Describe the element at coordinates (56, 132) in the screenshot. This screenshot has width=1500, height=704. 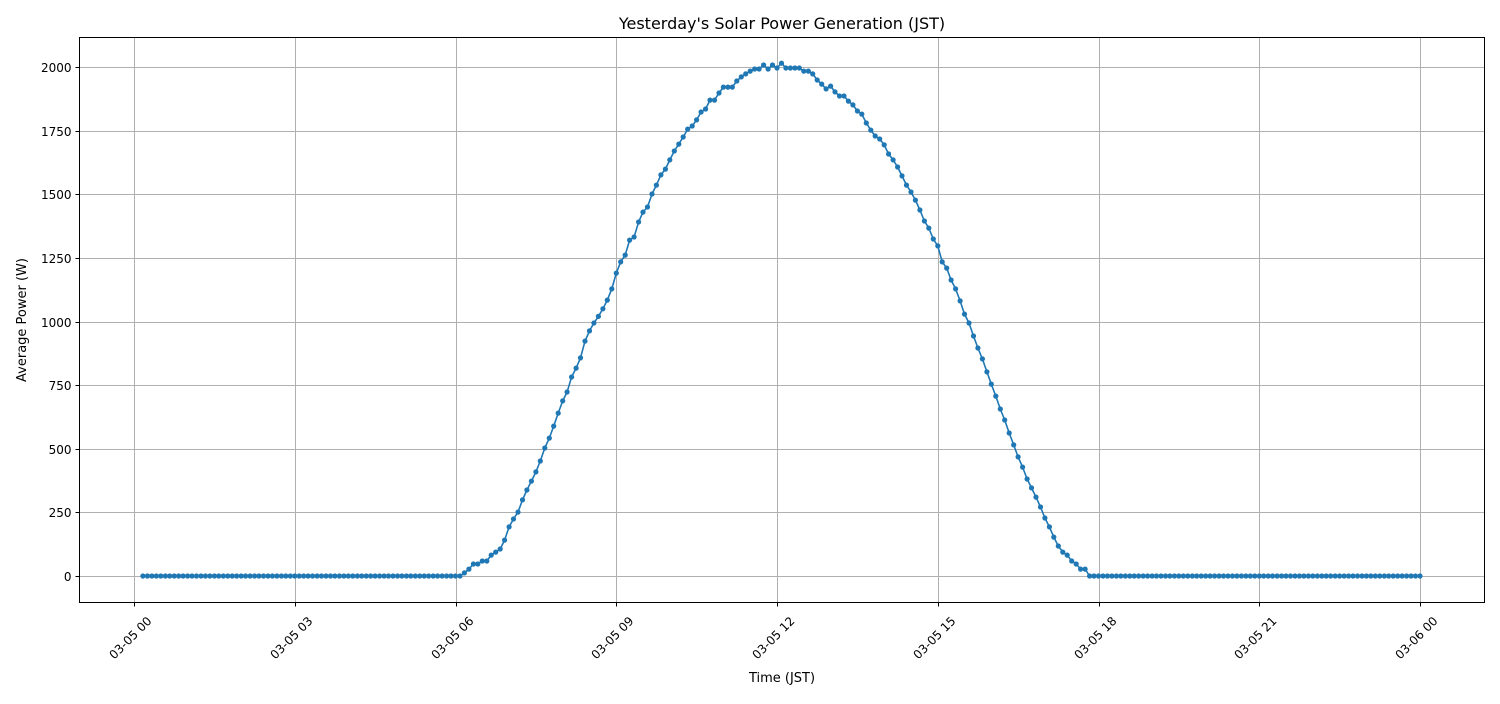
I see `y-tick-label: 1750` at that location.